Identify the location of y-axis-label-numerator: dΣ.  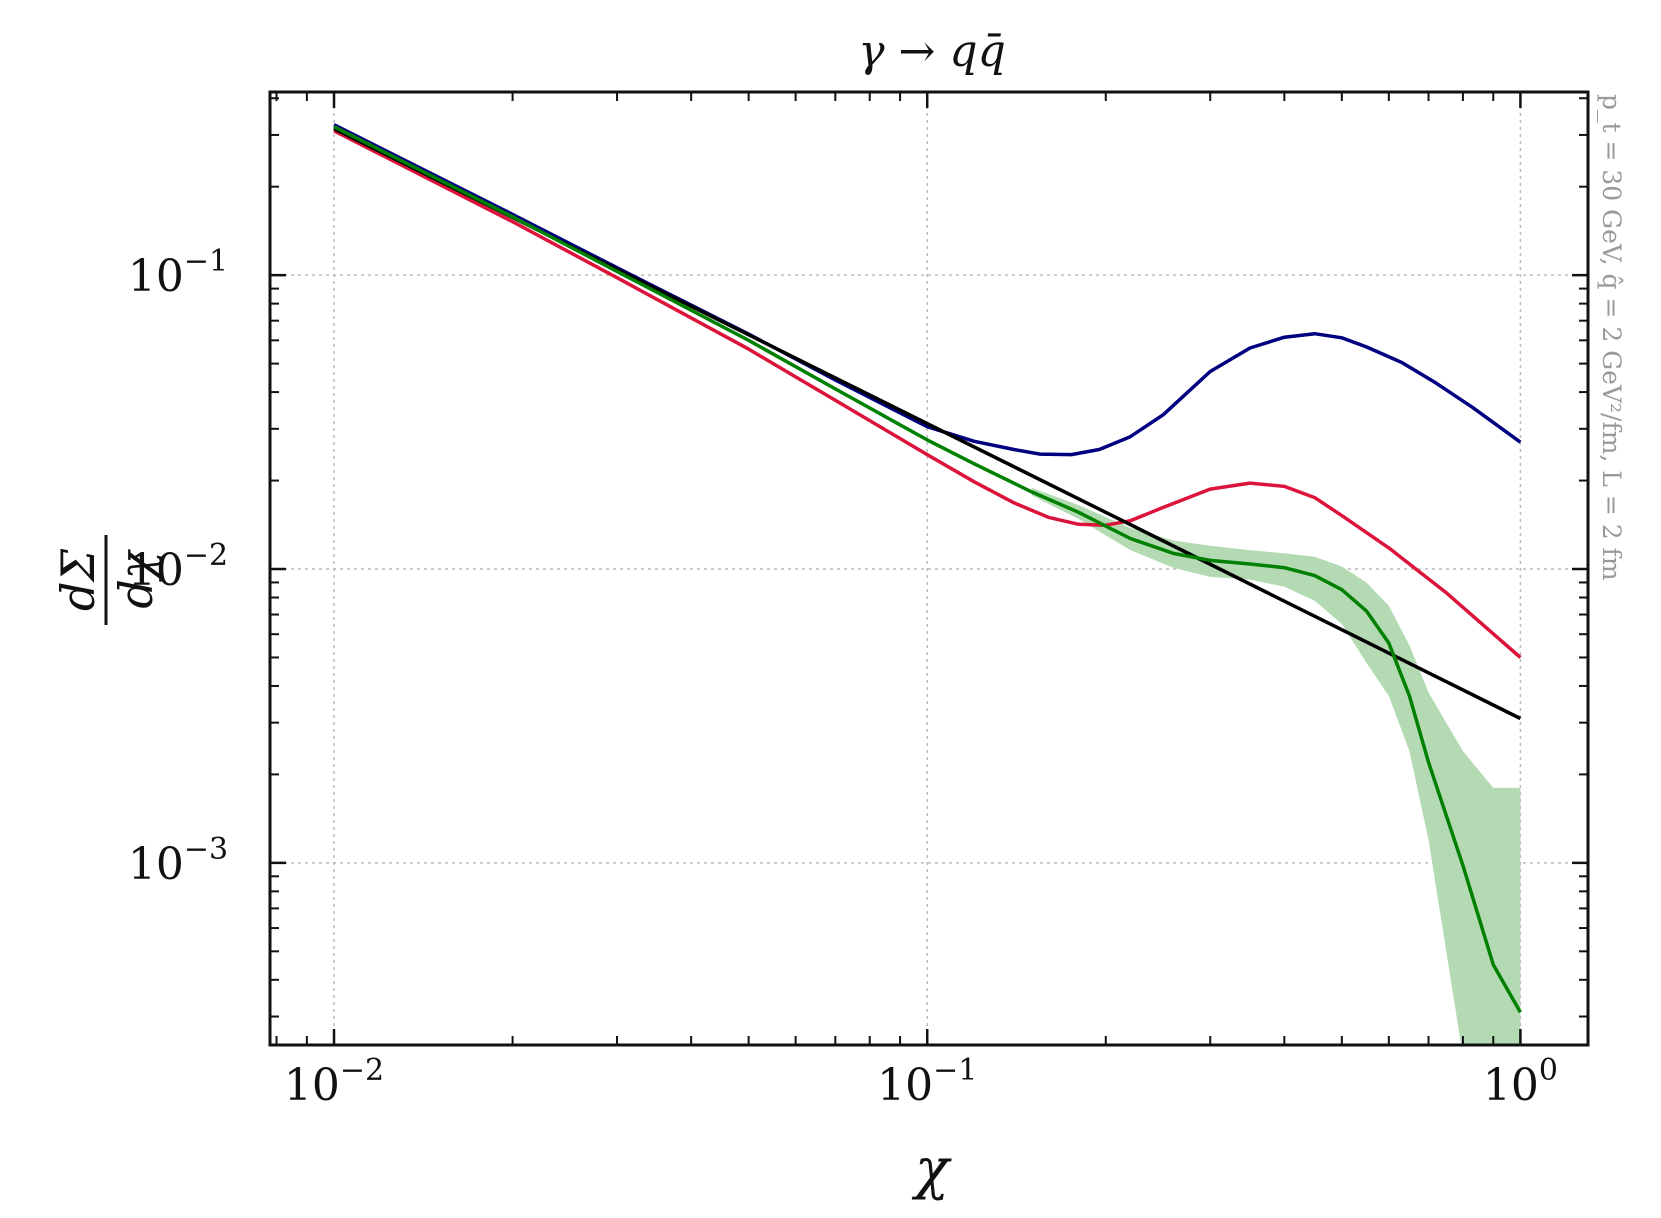
(78, 580).